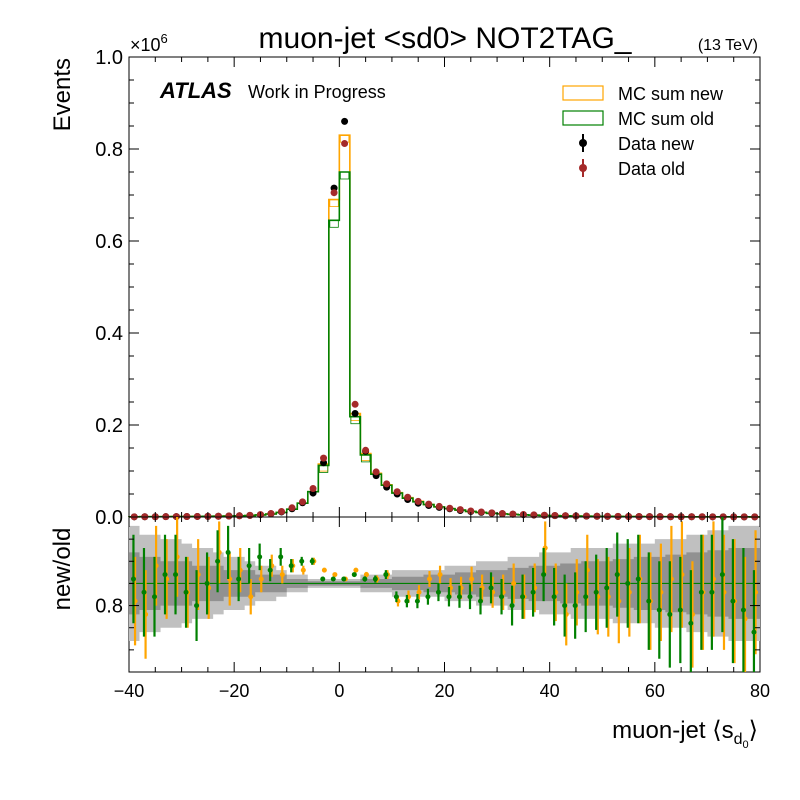  I want to click on ratio-y-tick-label: 0.8, so click(109, 607).